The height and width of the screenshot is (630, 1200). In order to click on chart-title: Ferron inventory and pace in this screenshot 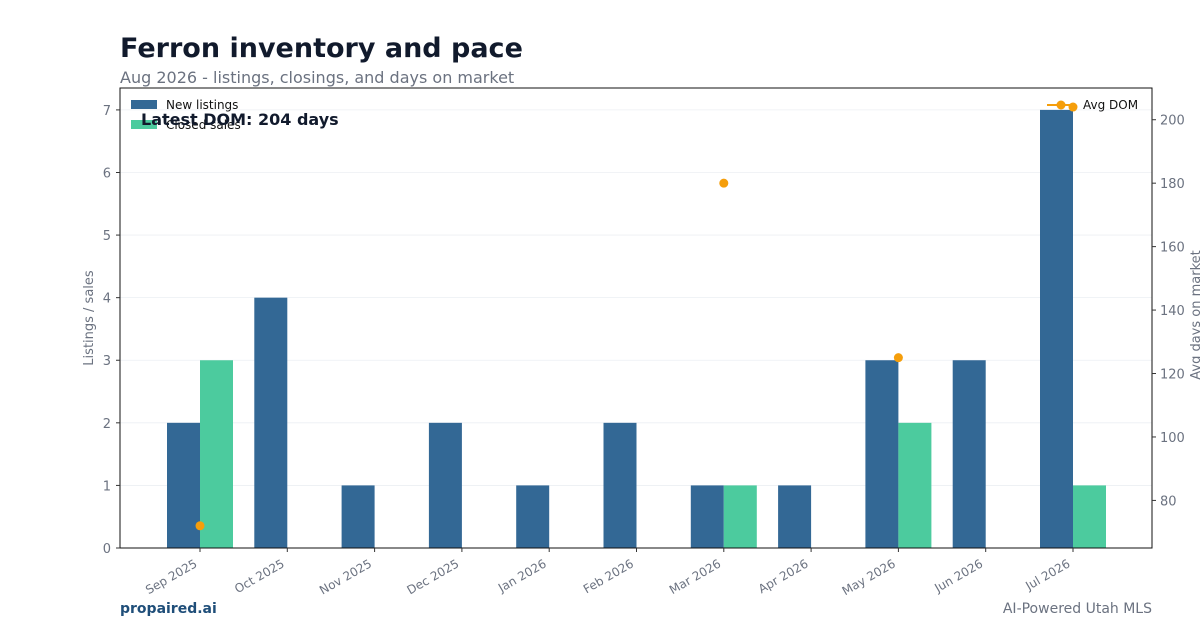, I will do `click(321, 48)`.